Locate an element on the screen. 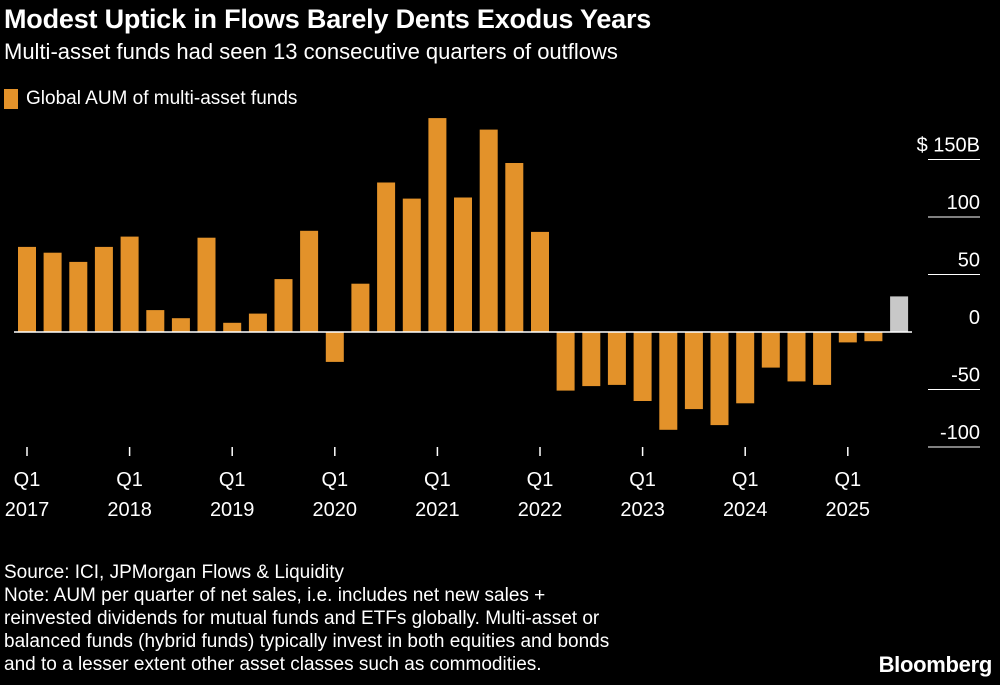  legend-swatch is located at coordinates (11, 99).